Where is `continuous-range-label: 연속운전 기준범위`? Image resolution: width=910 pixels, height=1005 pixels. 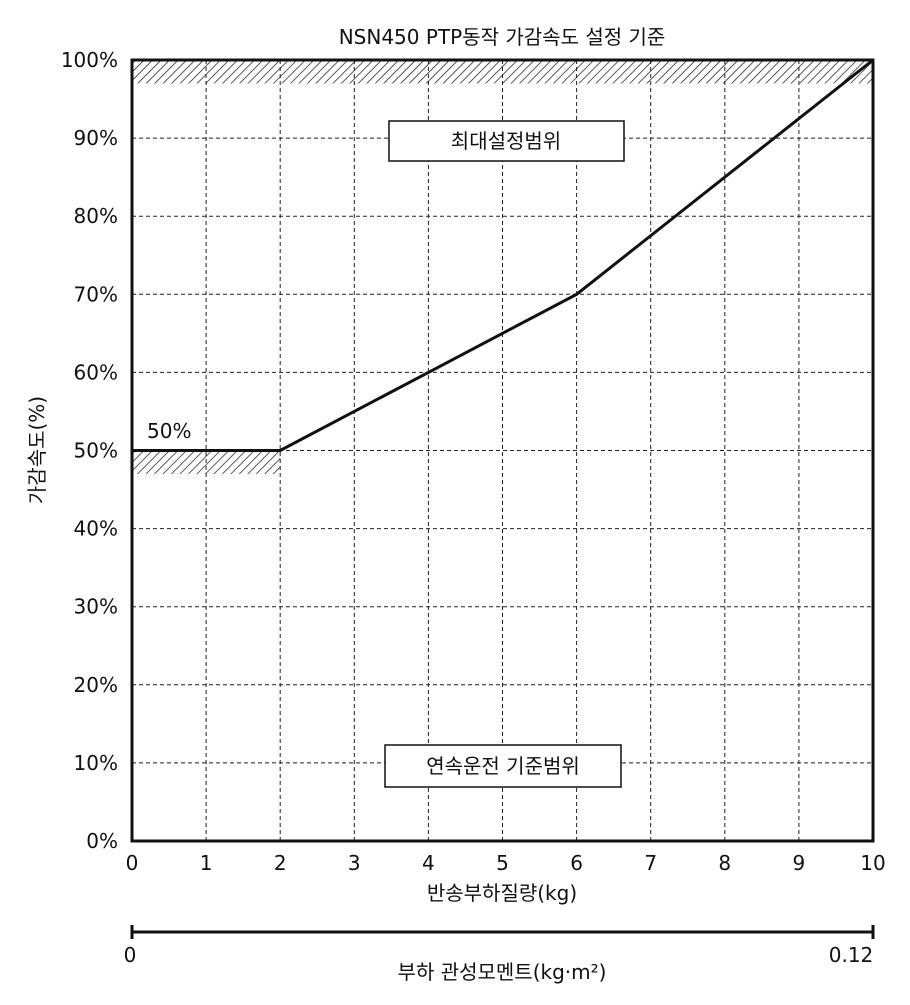 continuous-range-label: 연속운전 기준범위 is located at coordinates (503, 766).